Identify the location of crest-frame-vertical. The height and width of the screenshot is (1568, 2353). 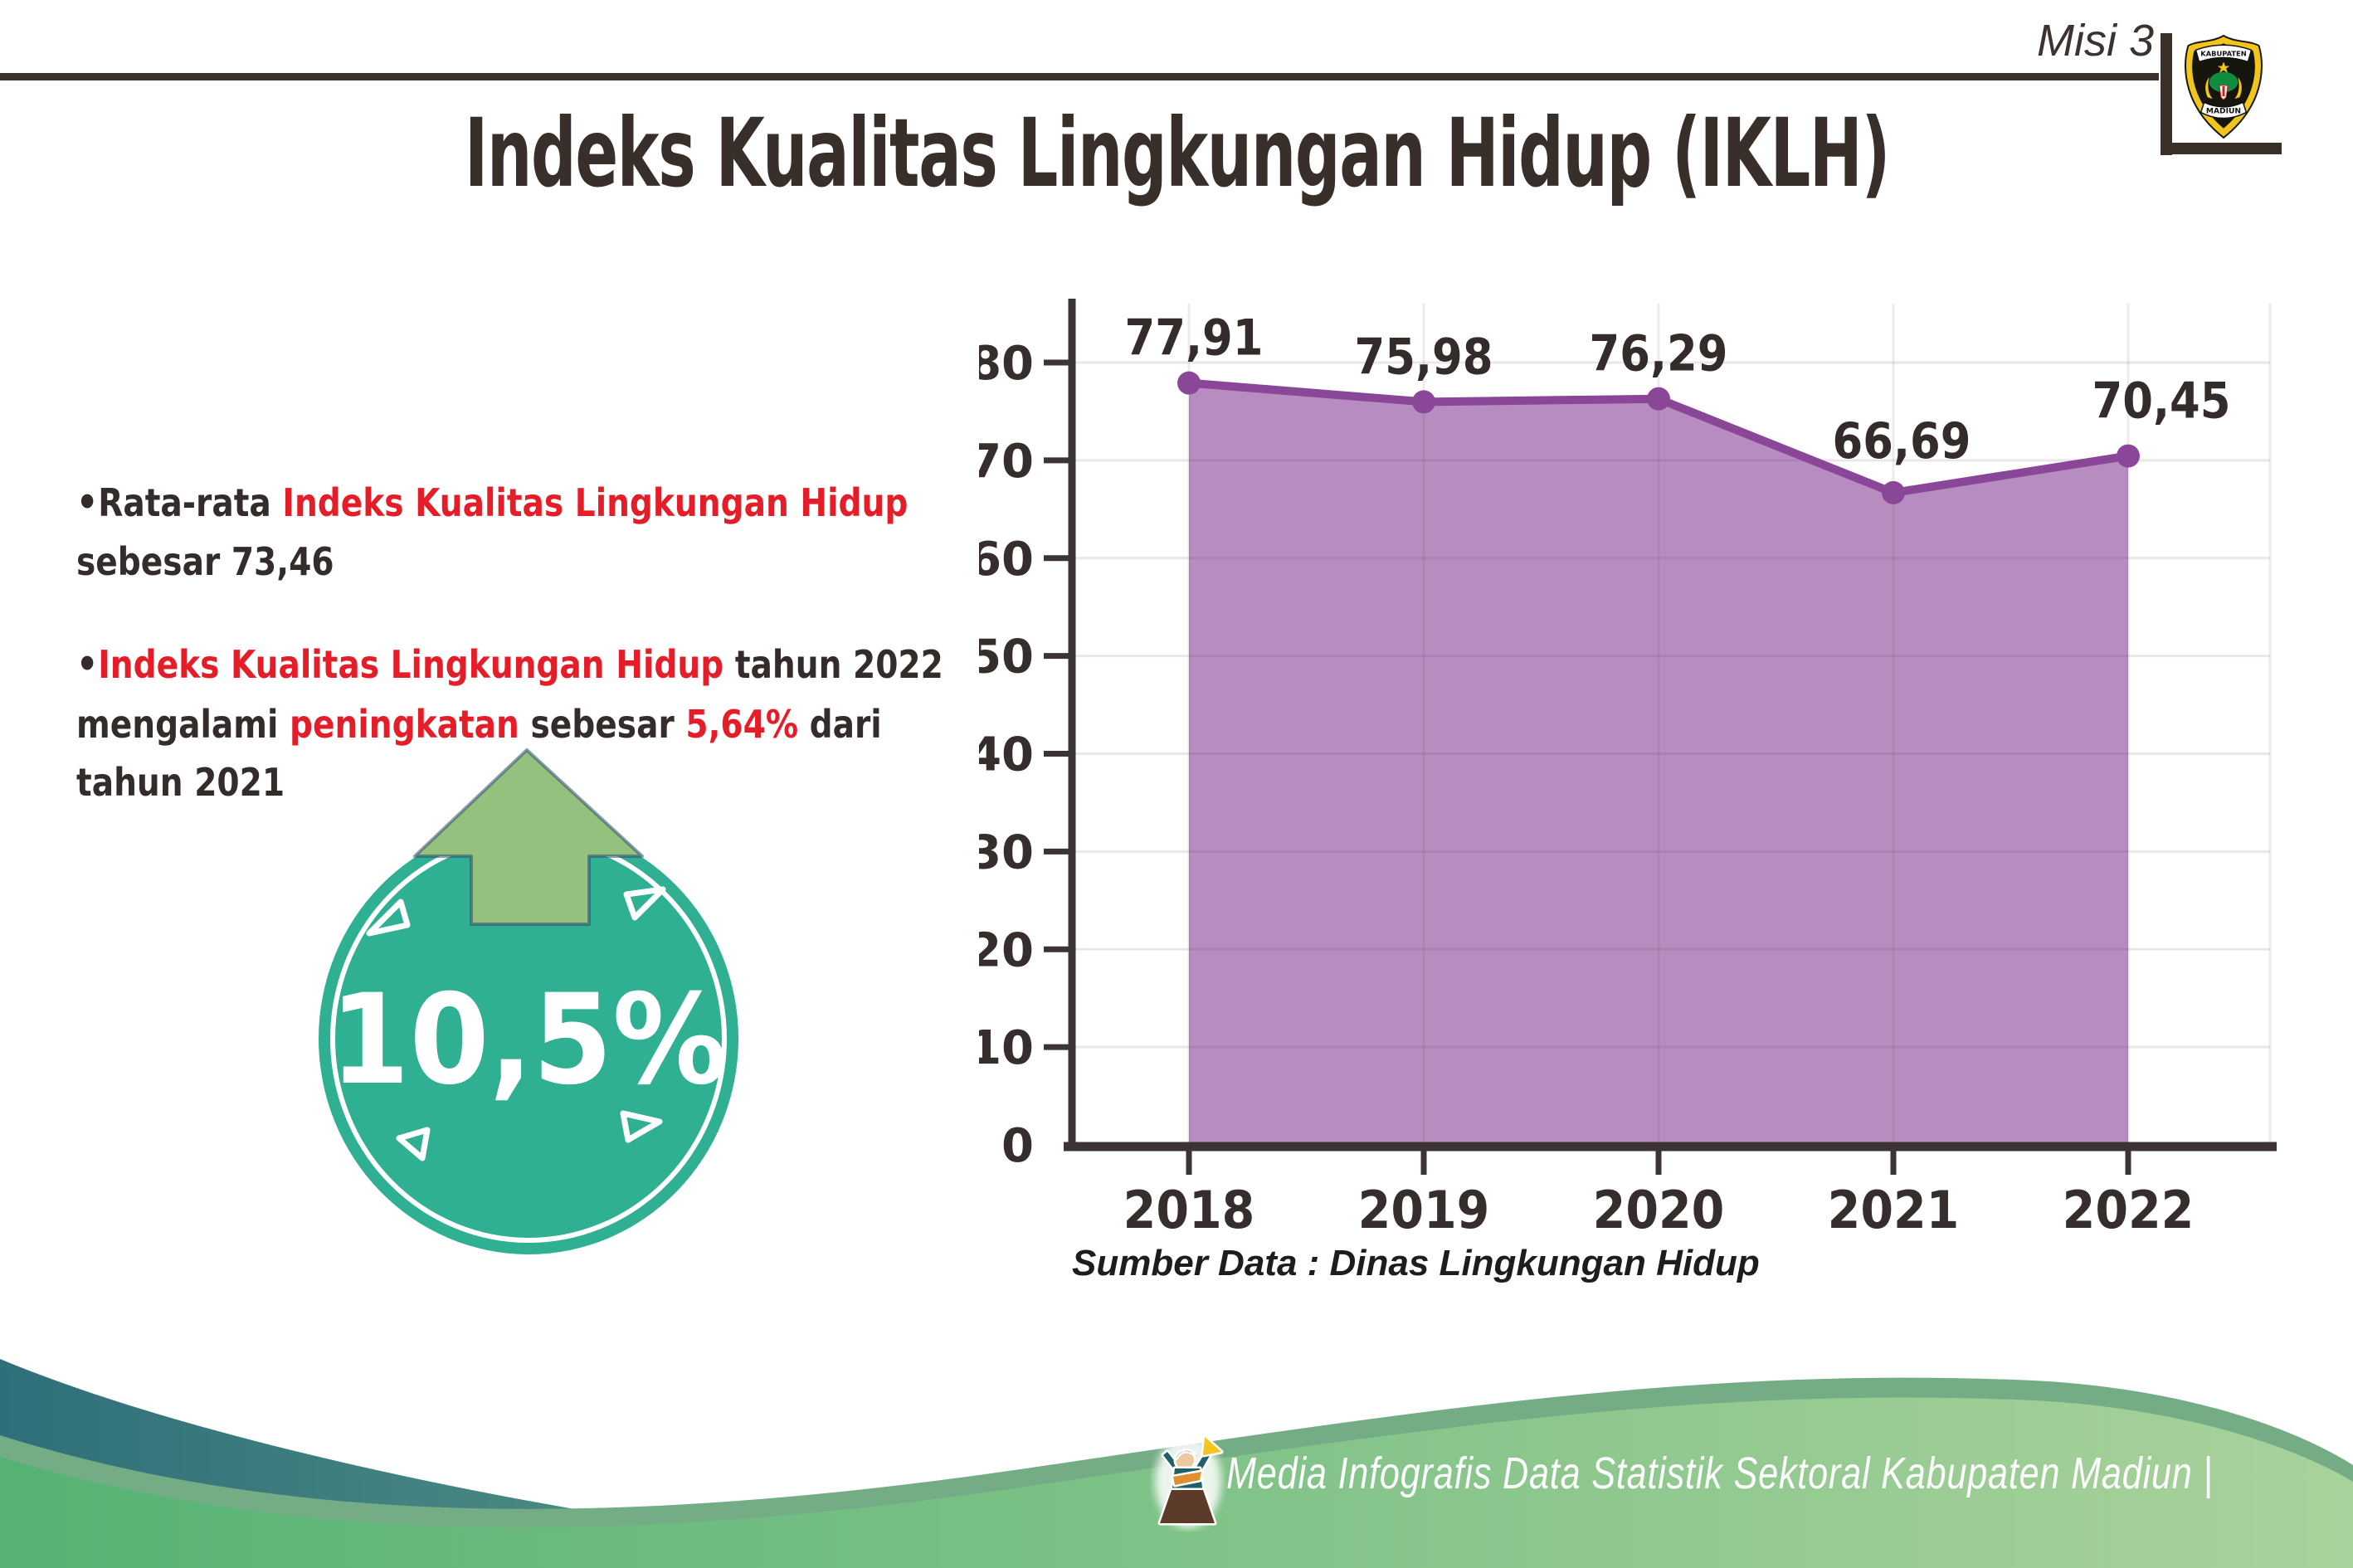
(2166, 94).